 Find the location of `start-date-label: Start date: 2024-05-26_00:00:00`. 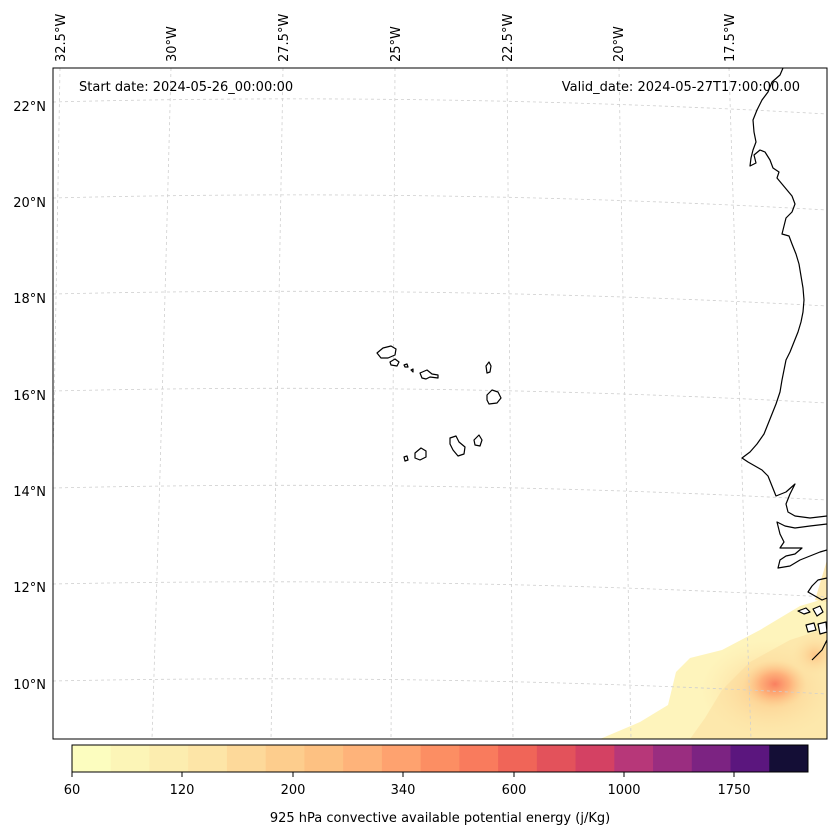

start-date-label: Start date: 2024-05-26_00:00:00 is located at coordinates (186, 87).